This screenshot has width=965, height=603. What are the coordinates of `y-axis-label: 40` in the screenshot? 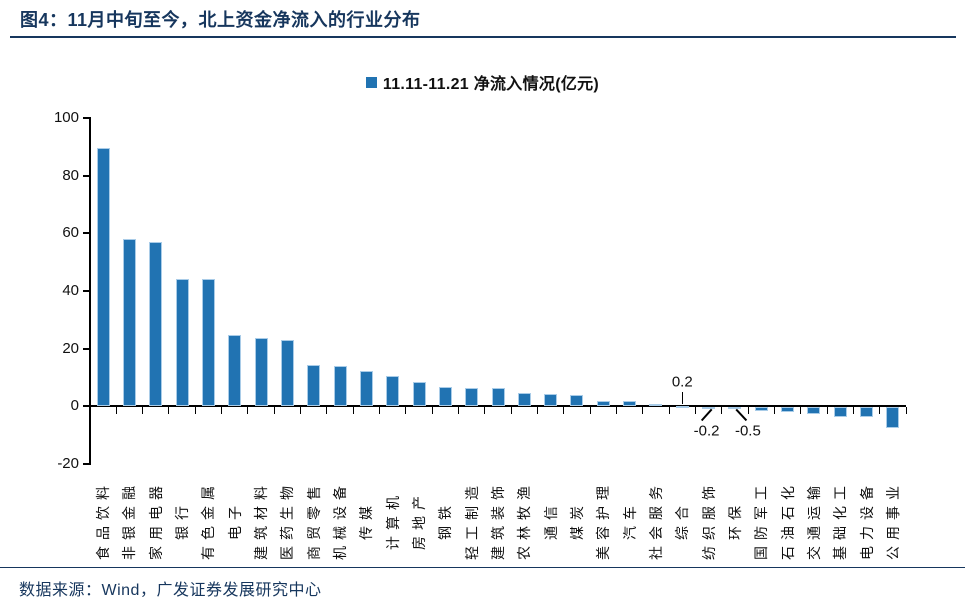 It's located at (70, 290).